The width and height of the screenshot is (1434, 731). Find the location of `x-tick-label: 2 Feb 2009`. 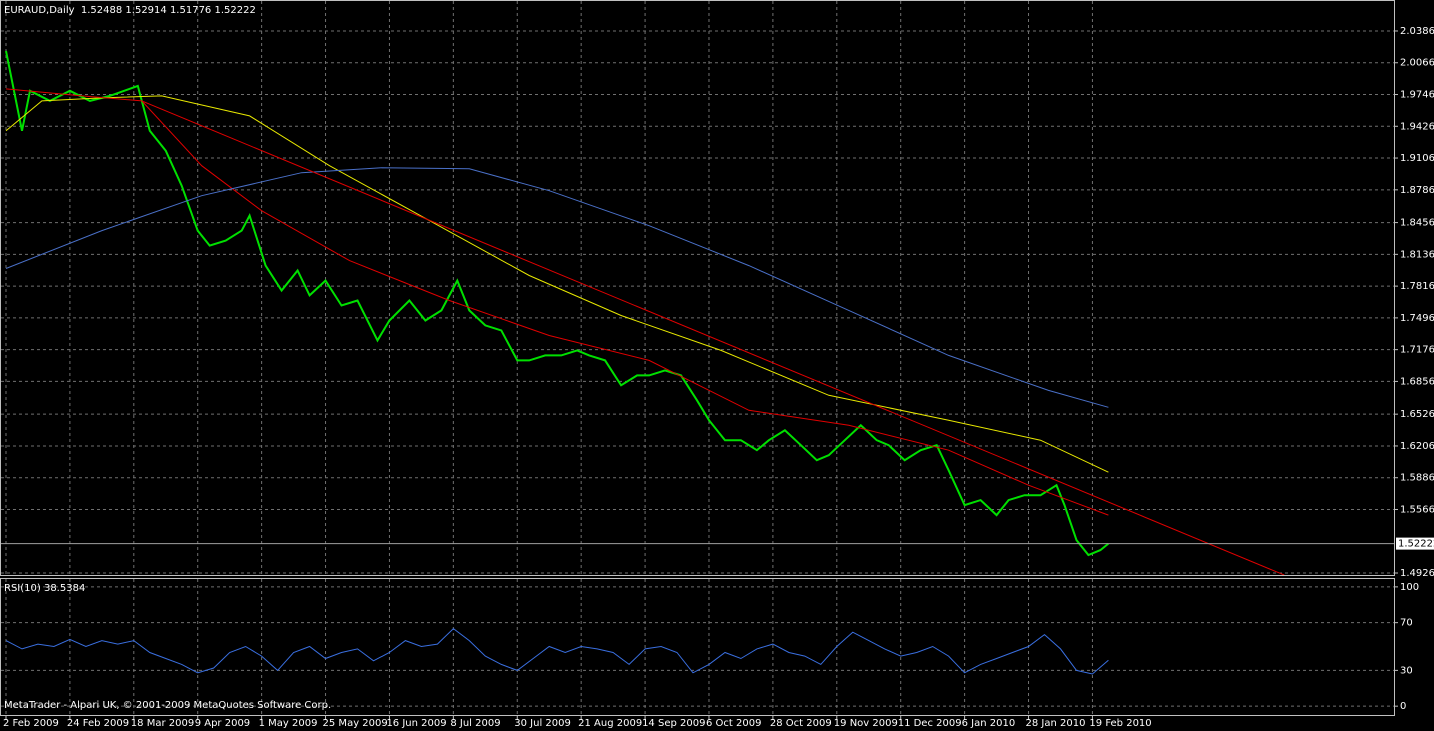

x-tick-label: 2 Feb 2009 is located at coordinates (31, 723).